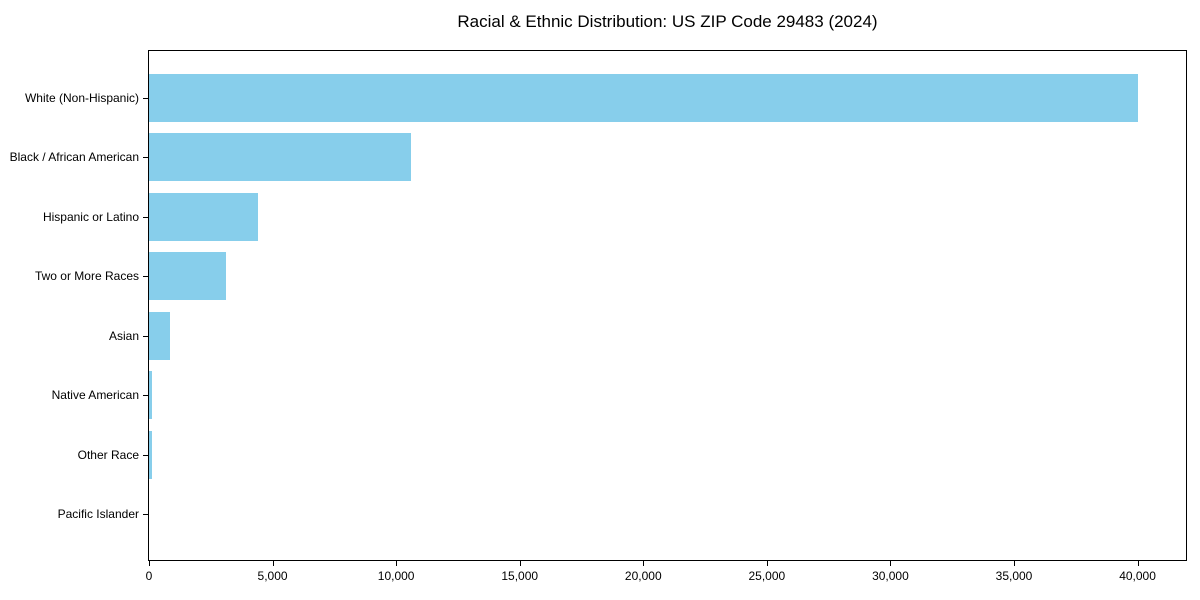 Image resolution: width=1200 pixels, height=600 pixels. I want to click on x-tick-label: 30,000, so click(890, 576).